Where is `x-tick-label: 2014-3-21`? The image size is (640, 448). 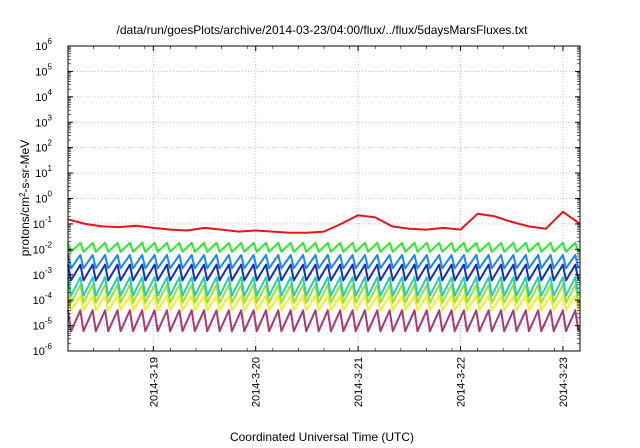
x-tick-label: 2014-3-21 is located at coordinates (359, 382).